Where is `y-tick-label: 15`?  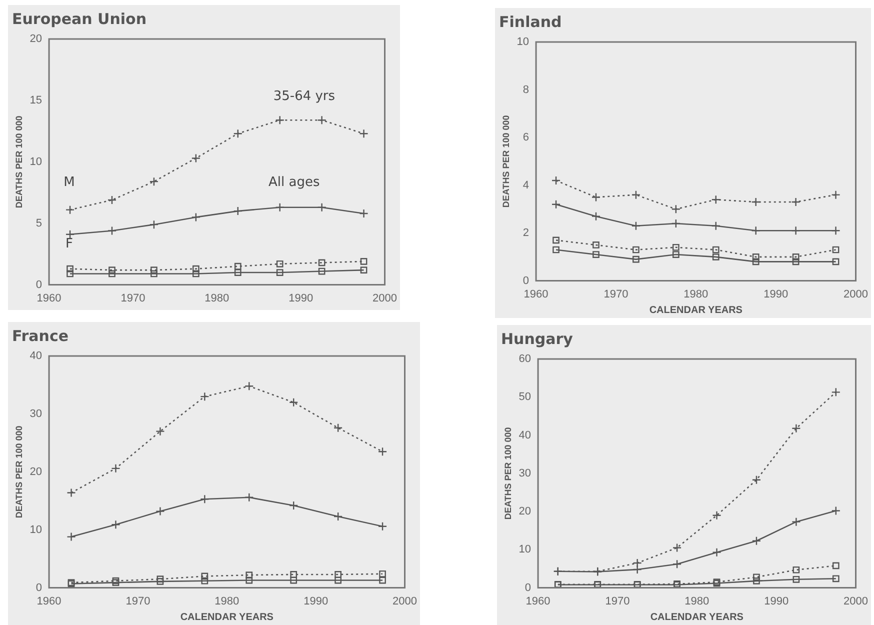 y-tick-label: 15 is located at coordinates (36, 100).